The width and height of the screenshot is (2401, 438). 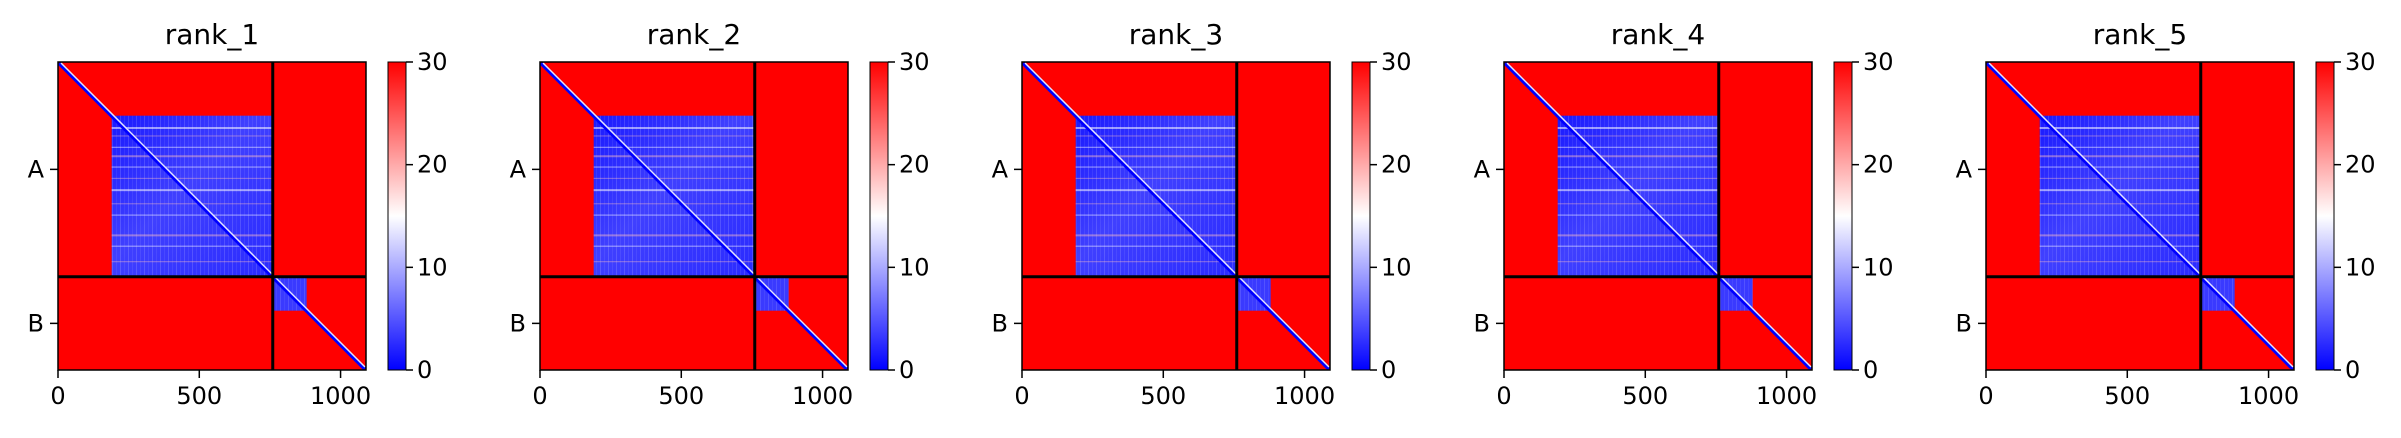 I want to click on panel-title: rank_5, so click(x=2140, y=34).